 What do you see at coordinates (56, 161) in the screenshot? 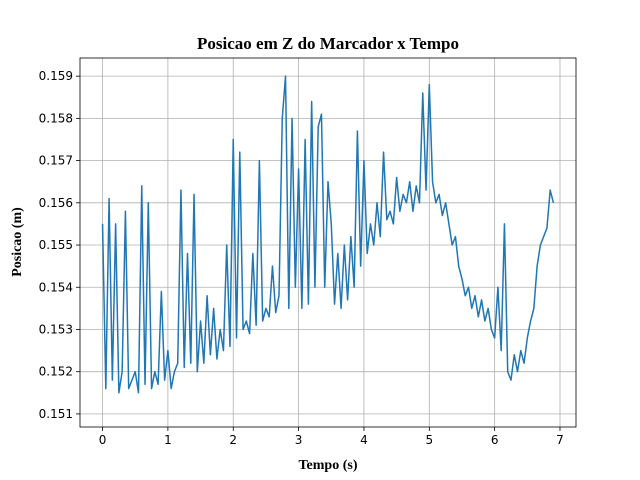
I see `y-tick-label: 0.157` at bounding box center [56, 161].